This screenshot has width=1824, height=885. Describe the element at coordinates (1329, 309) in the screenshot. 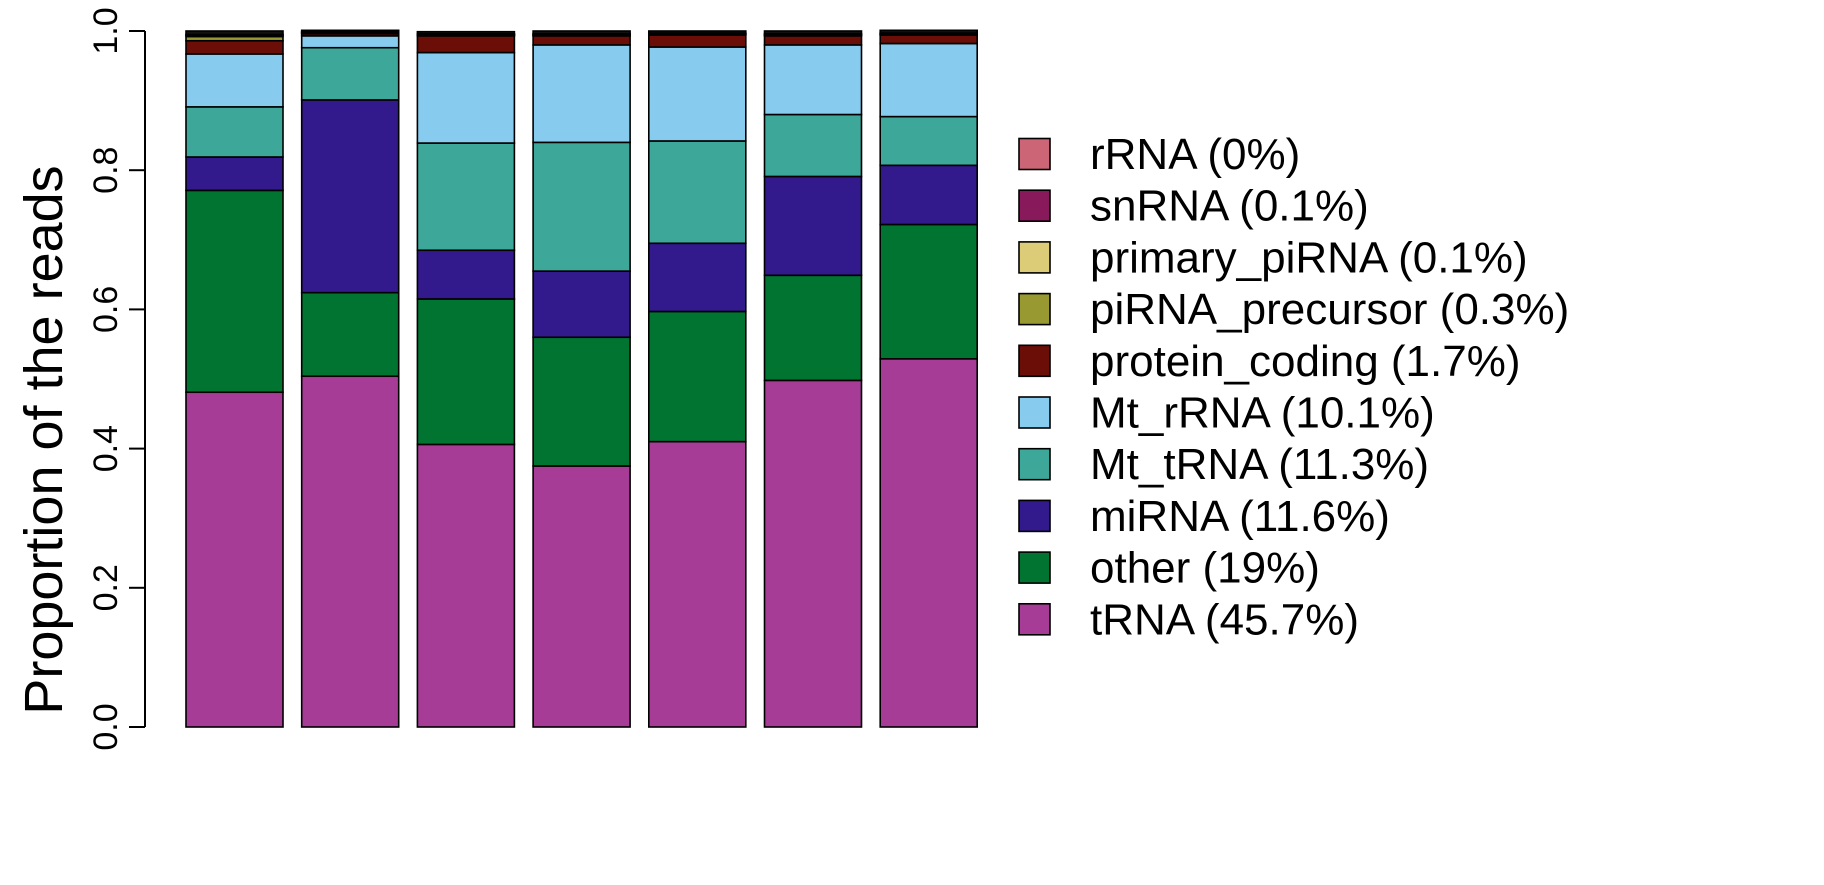

I see `legend-label: piRNA_precursor (0.3%)` at that location.